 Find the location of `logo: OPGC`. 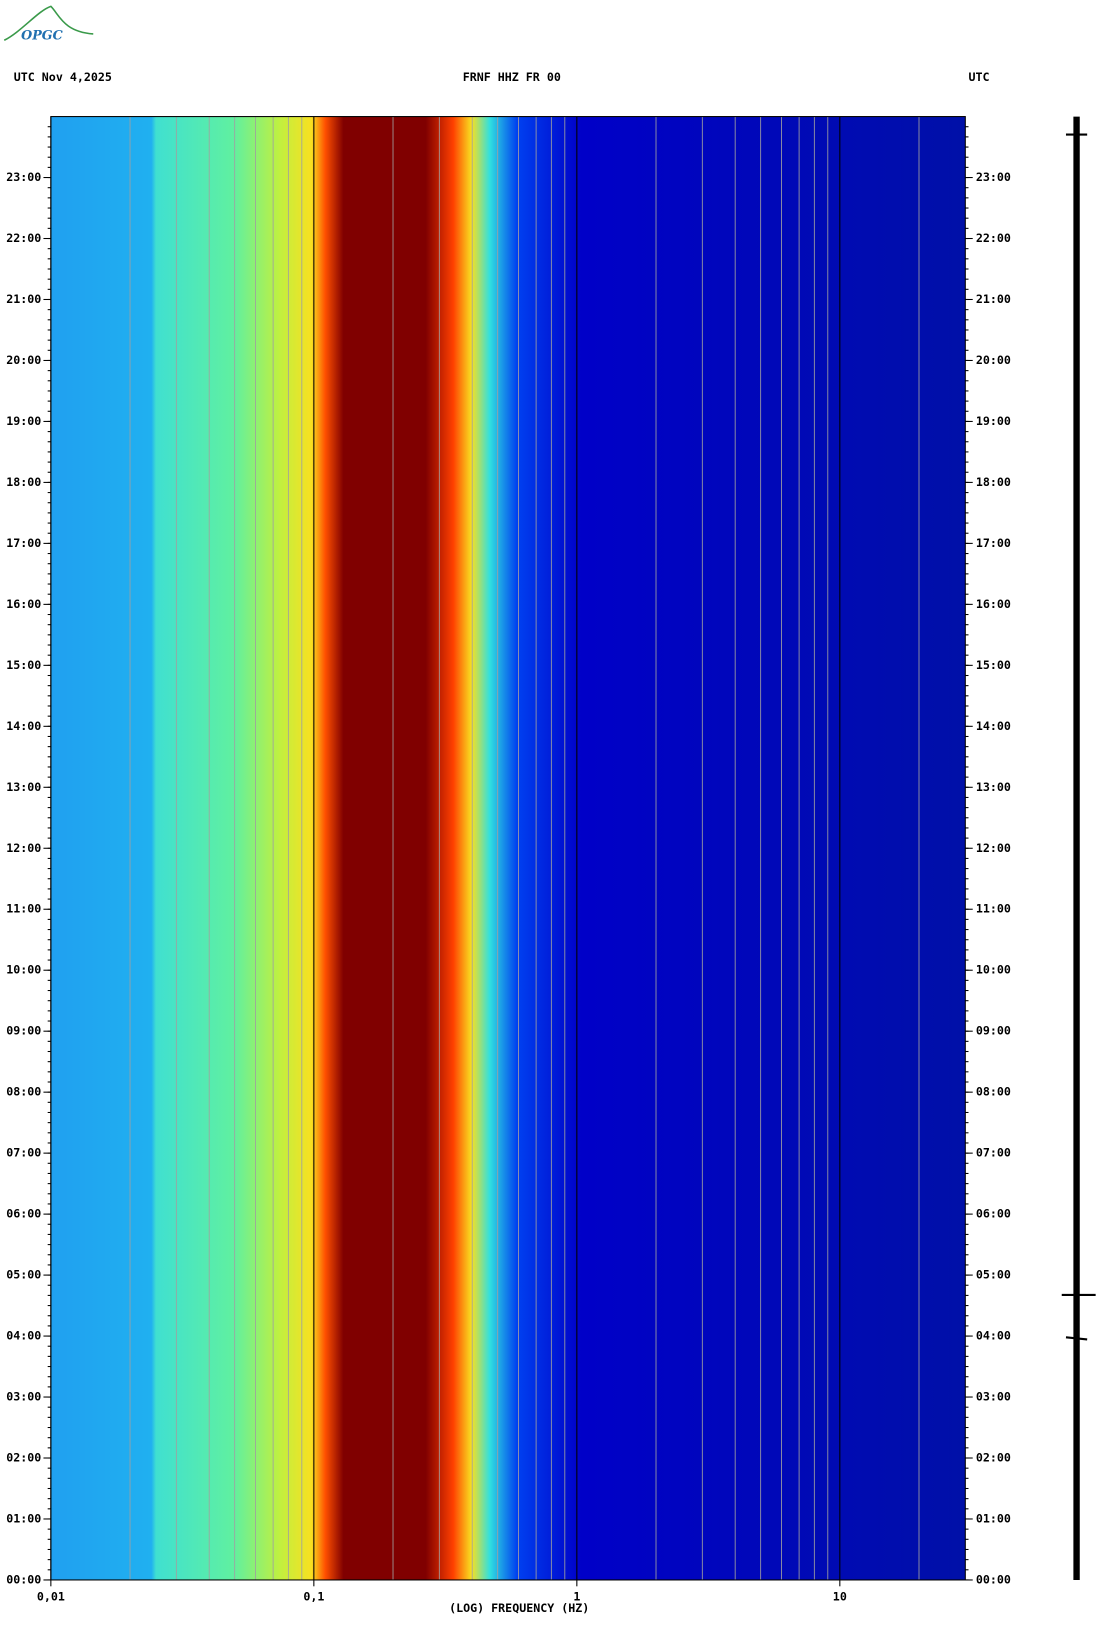

logo: OPGC is located at coordinates (42, 35).